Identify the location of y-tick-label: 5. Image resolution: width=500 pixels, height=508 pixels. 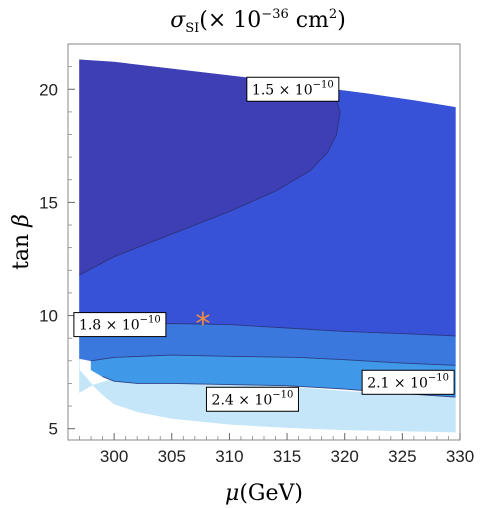
(53, 429).